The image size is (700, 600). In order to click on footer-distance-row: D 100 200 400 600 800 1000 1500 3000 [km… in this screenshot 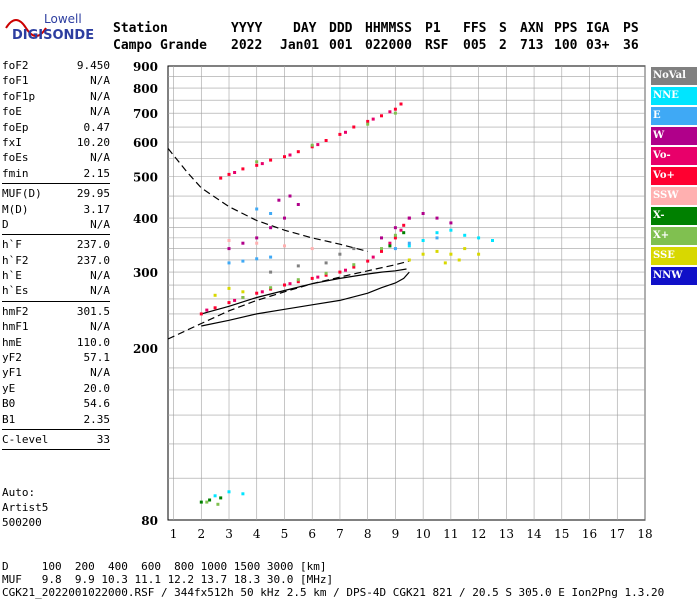, I will do `click(164, 566)`.